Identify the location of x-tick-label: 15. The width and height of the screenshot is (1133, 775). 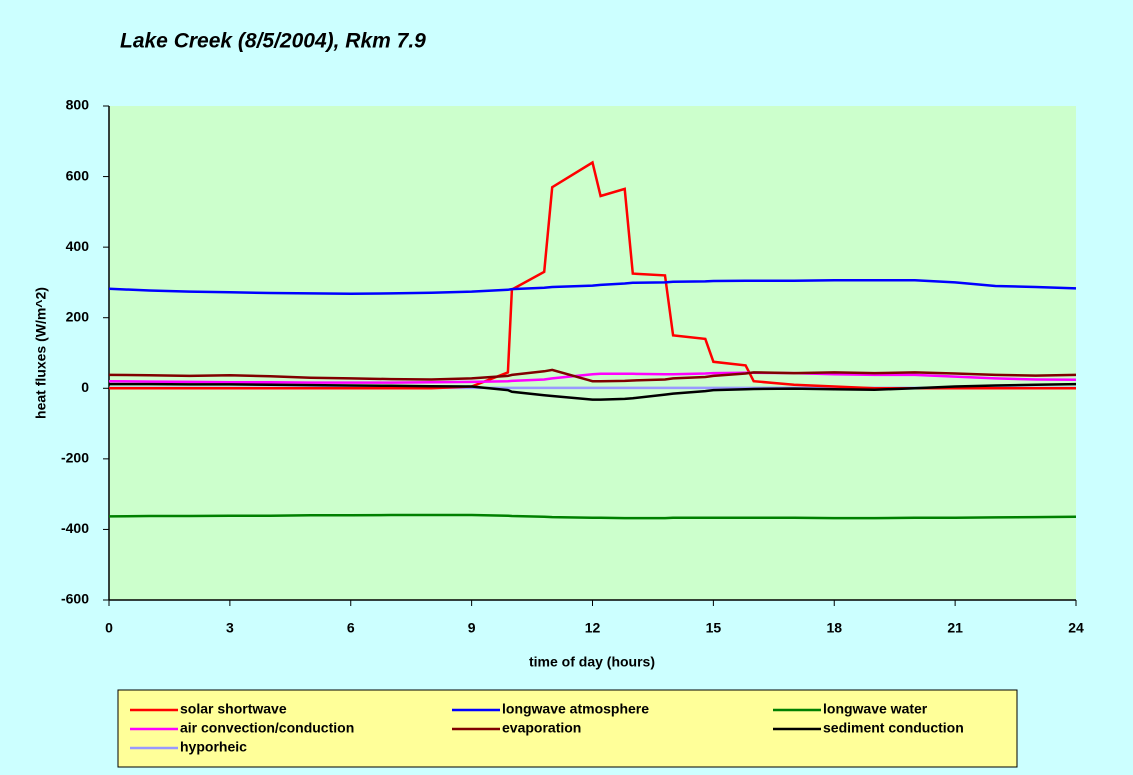
(714, 628).